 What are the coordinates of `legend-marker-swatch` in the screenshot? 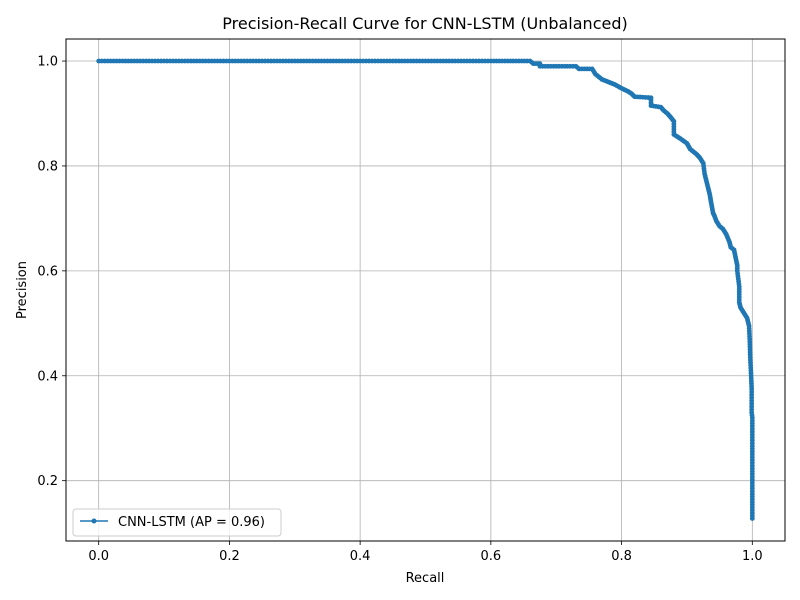 It's located at (94, 521).